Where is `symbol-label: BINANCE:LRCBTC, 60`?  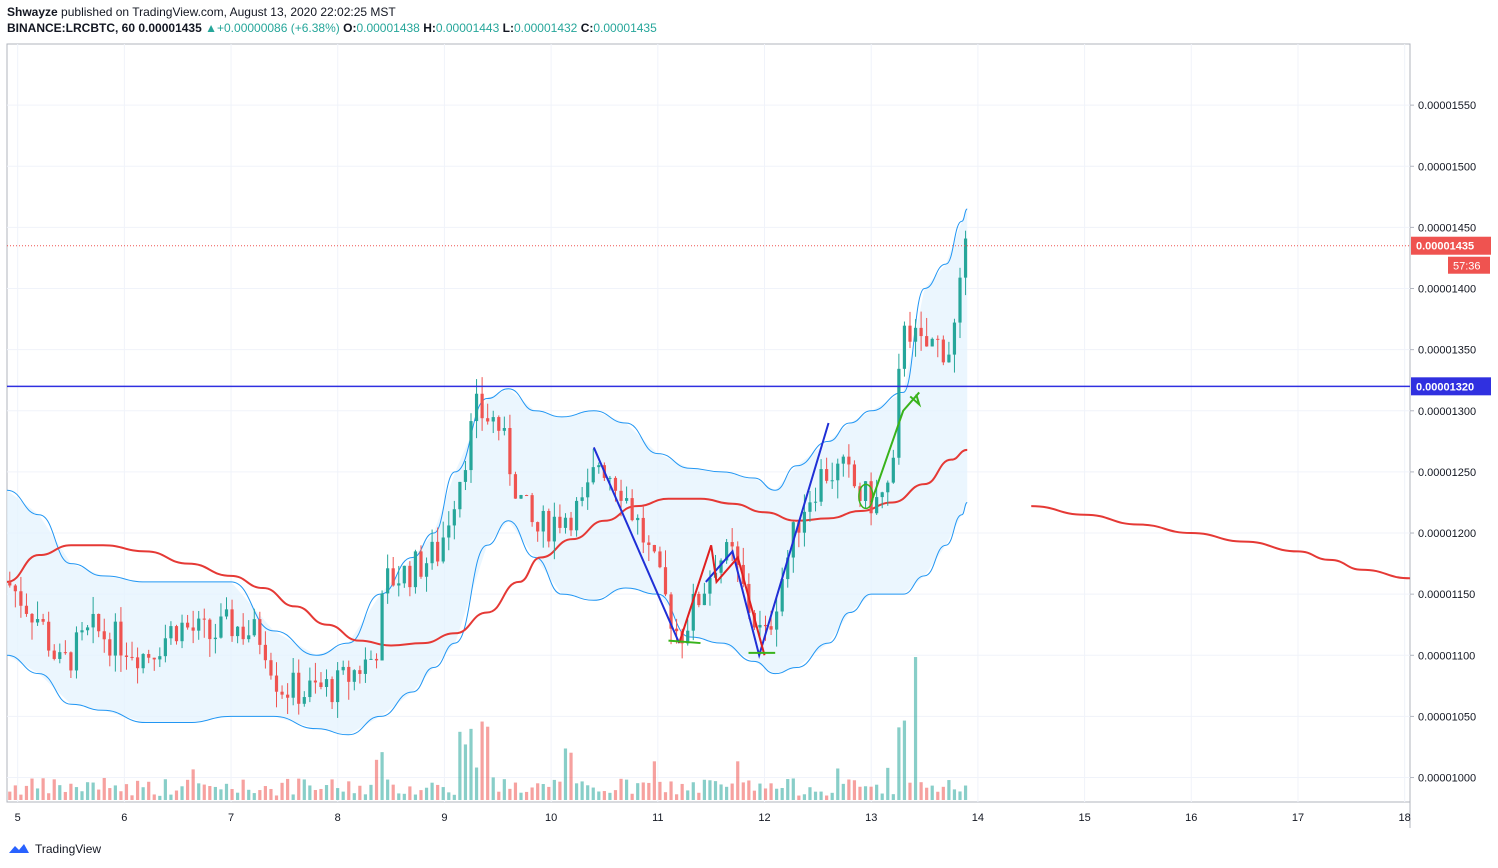 symbol-label: BINANCE:LRCBTC, 60 is located at coordinates (71, 28).